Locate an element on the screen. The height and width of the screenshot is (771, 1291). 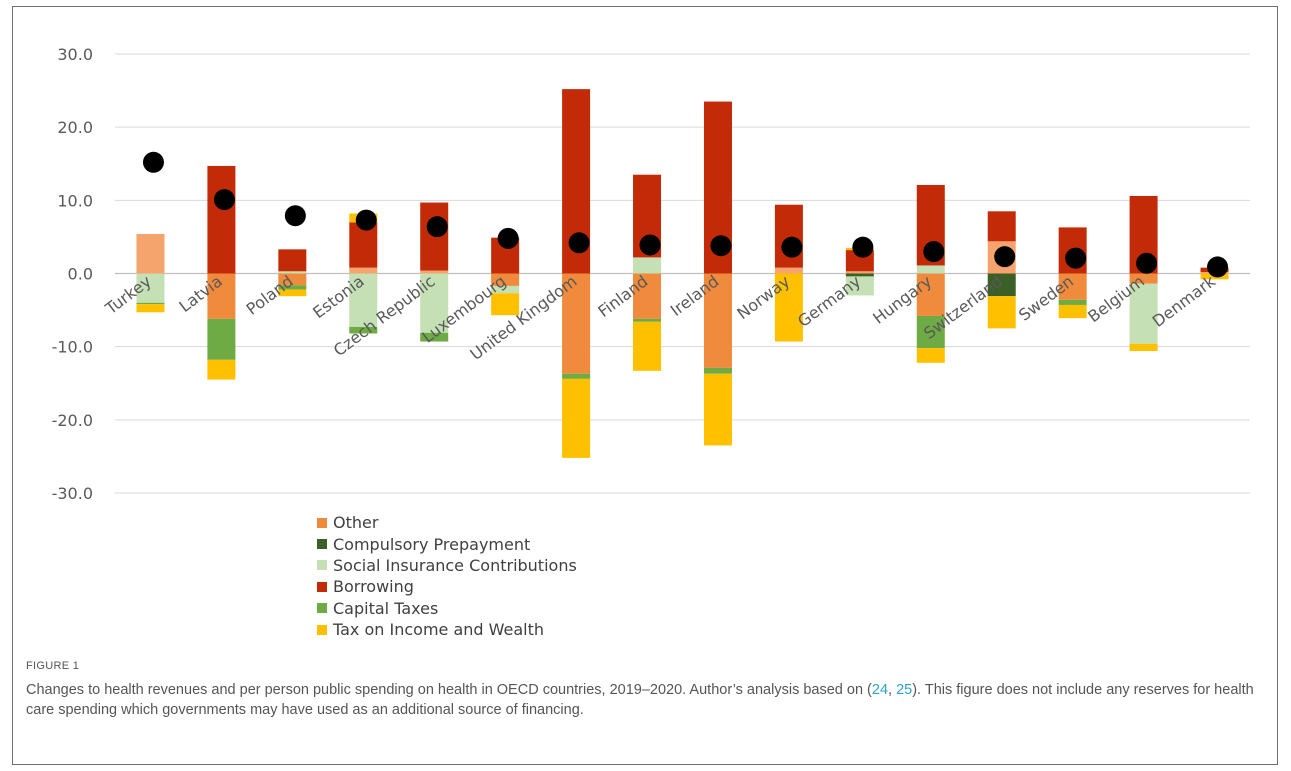
legend-item-tax-income-wealth: Tax on Income and Wealth is located at coordinates (447, 629).